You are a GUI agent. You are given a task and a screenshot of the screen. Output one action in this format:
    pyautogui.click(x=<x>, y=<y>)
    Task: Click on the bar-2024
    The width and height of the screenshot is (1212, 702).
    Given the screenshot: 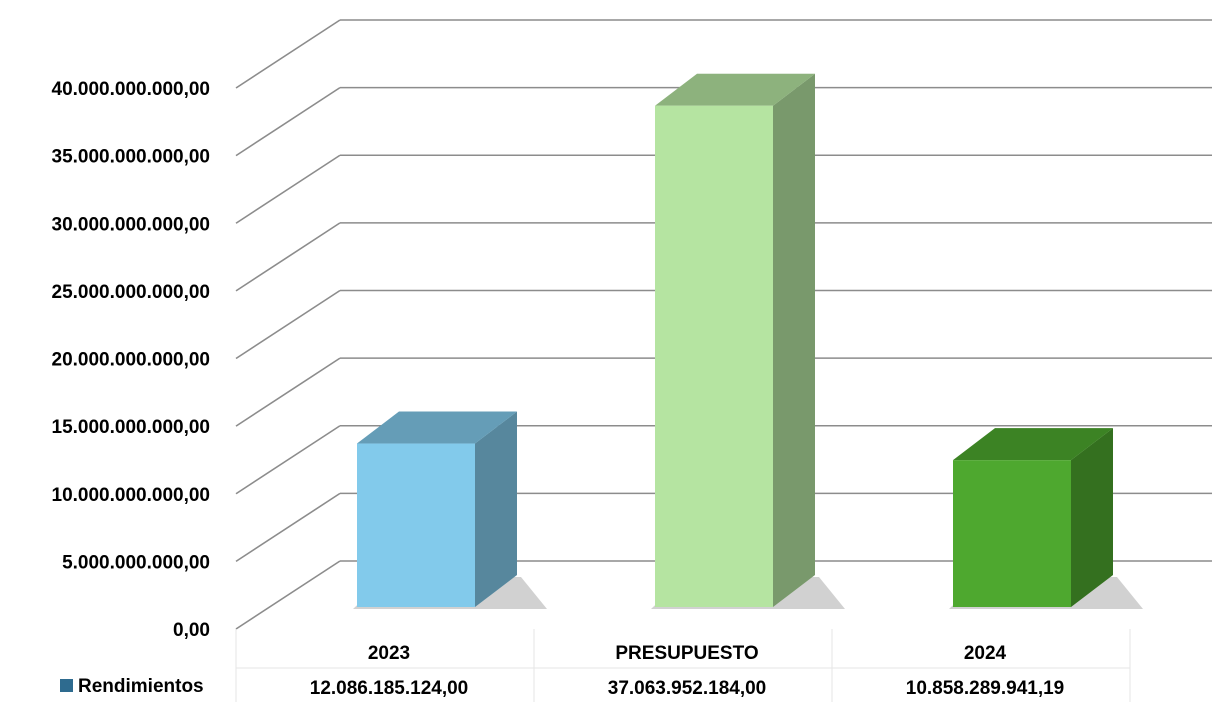 What is the action you would take?
    pyautogui.click(x=1046, y=518)
    